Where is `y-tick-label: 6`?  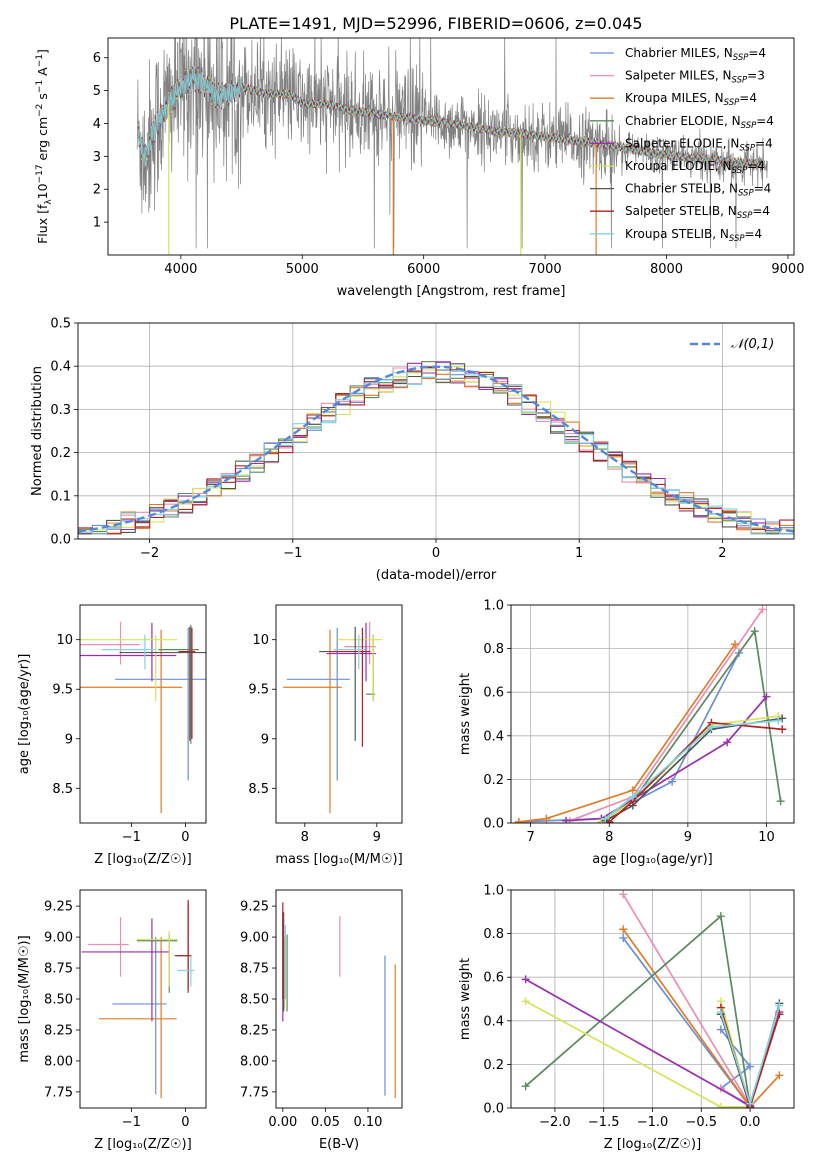
y-tick-label: 6 is located at coordinates (97, 58).